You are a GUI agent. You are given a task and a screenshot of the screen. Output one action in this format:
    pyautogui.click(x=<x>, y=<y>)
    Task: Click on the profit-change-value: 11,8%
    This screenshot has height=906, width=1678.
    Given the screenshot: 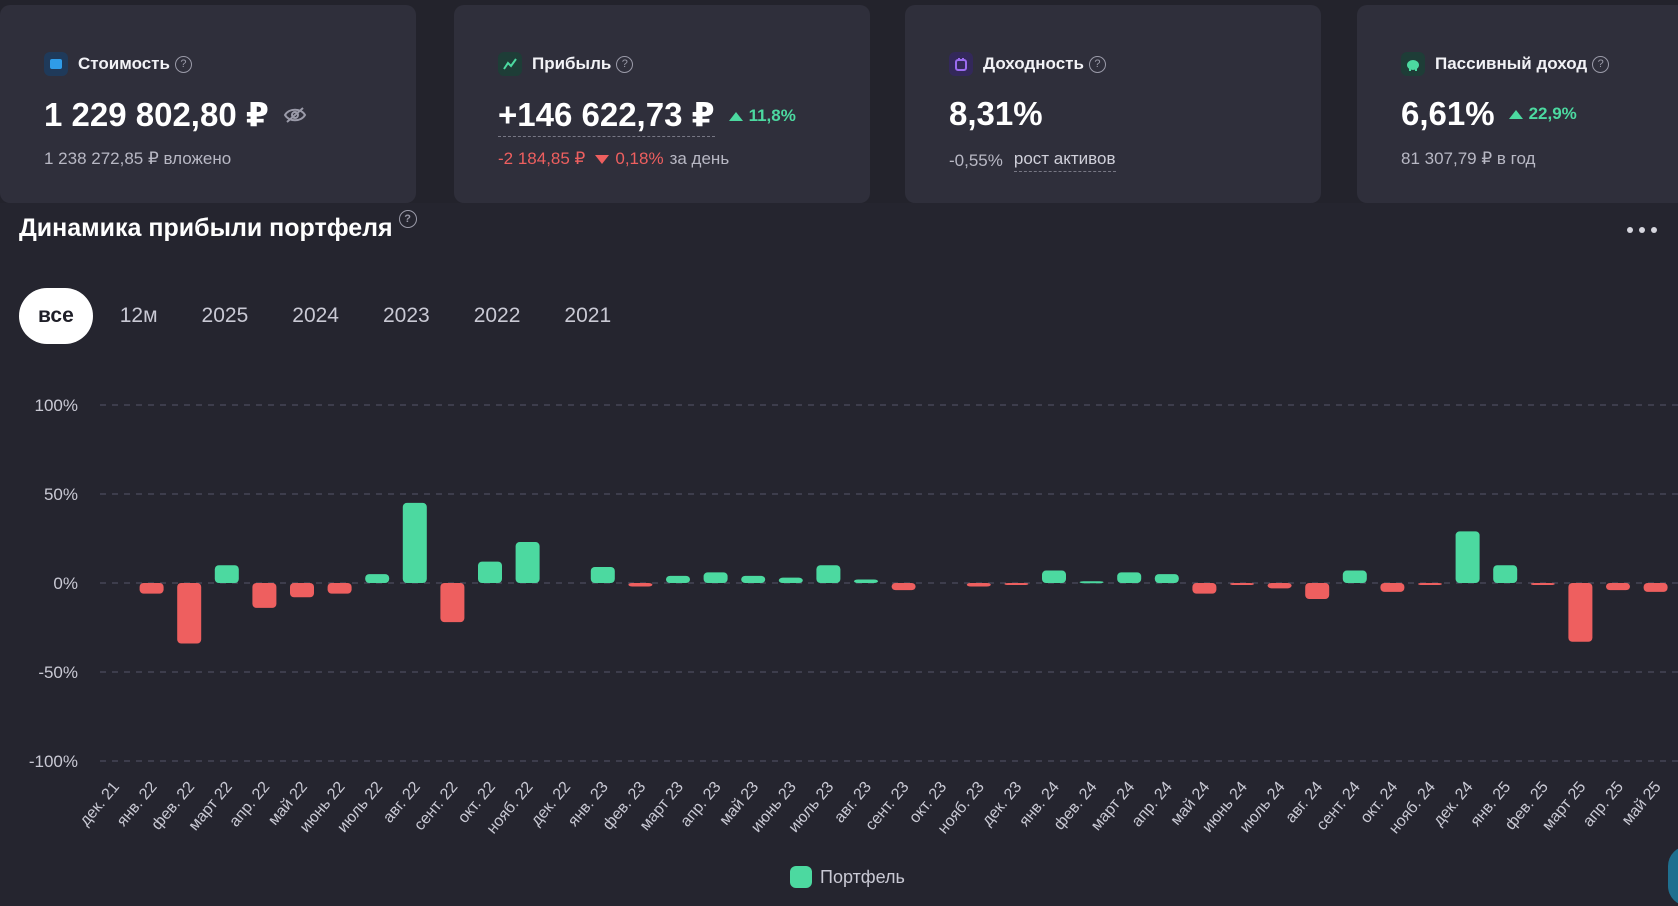 What is the action you would take?
    pyautogui.click(x=772, y=115)
    